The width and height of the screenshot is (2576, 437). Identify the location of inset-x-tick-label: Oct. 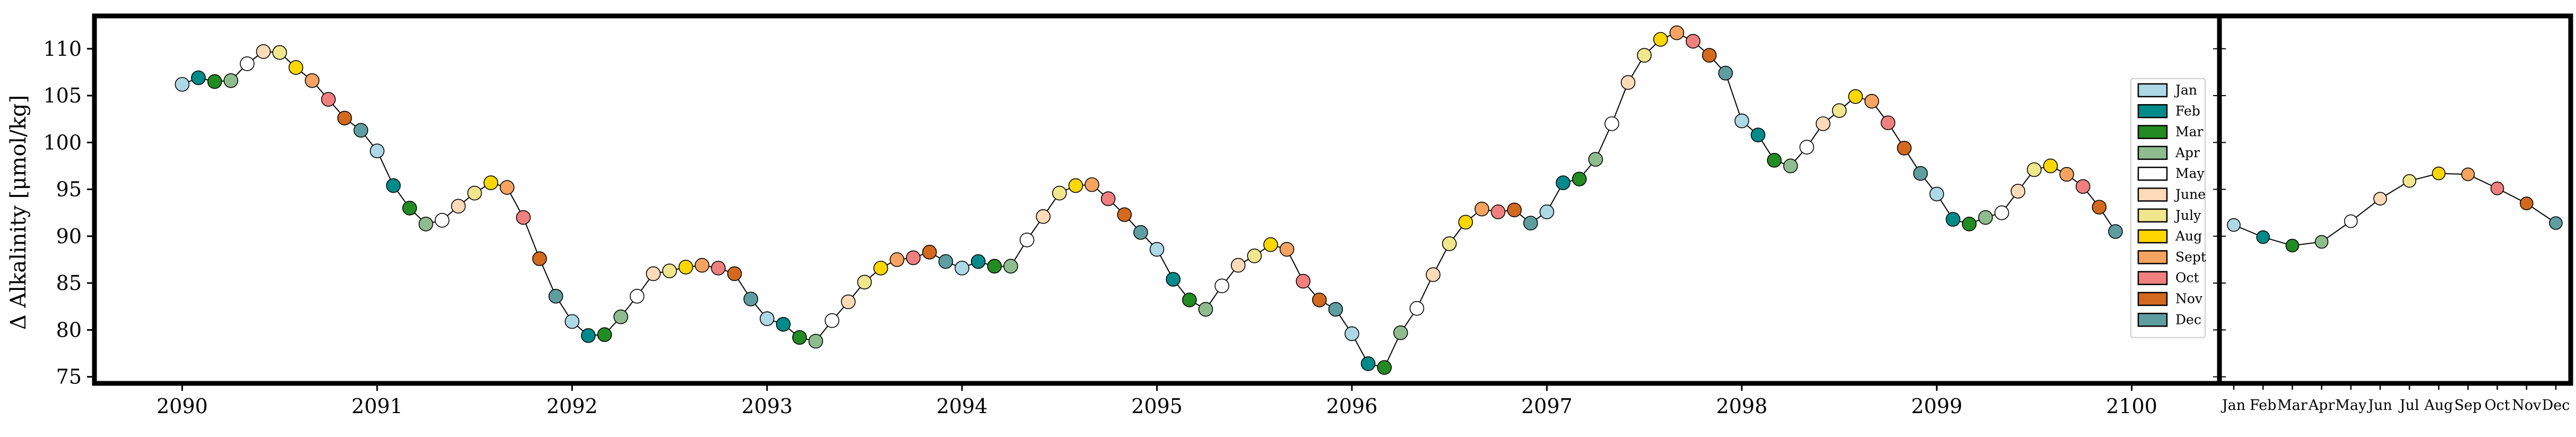
(2497, 406).